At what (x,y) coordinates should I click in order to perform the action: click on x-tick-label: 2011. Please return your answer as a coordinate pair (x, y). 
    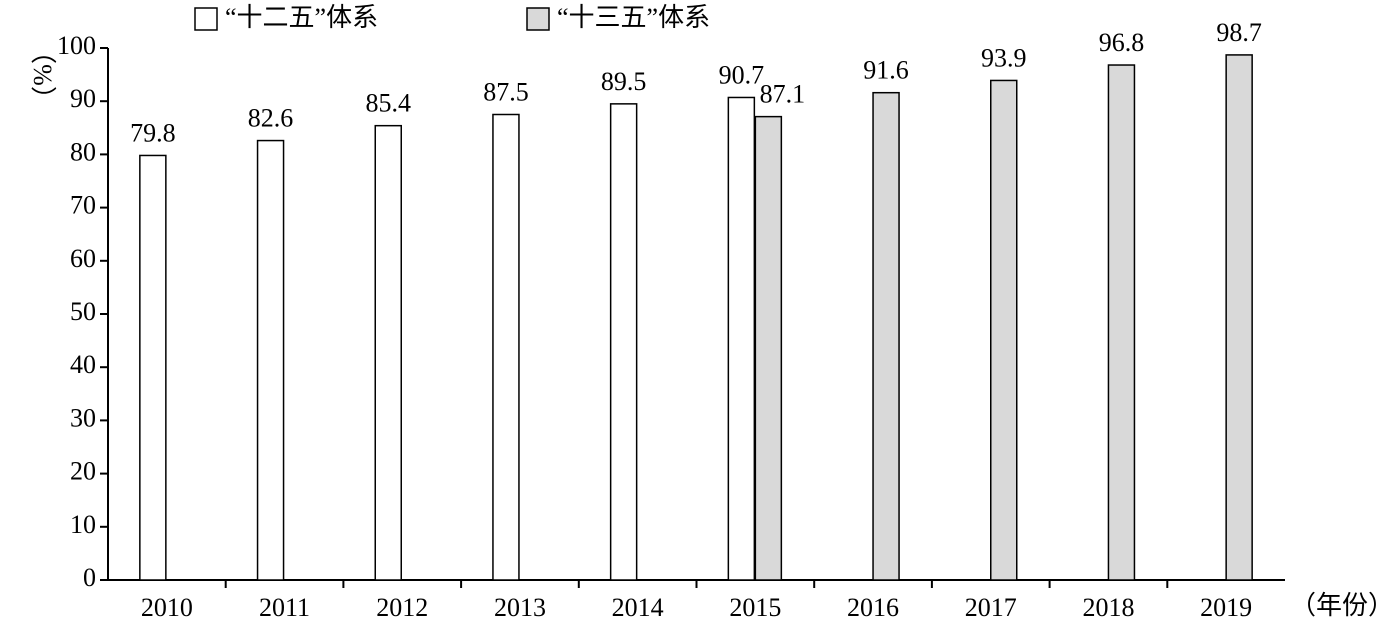
    Looking at the image, I should click on (284, 607).